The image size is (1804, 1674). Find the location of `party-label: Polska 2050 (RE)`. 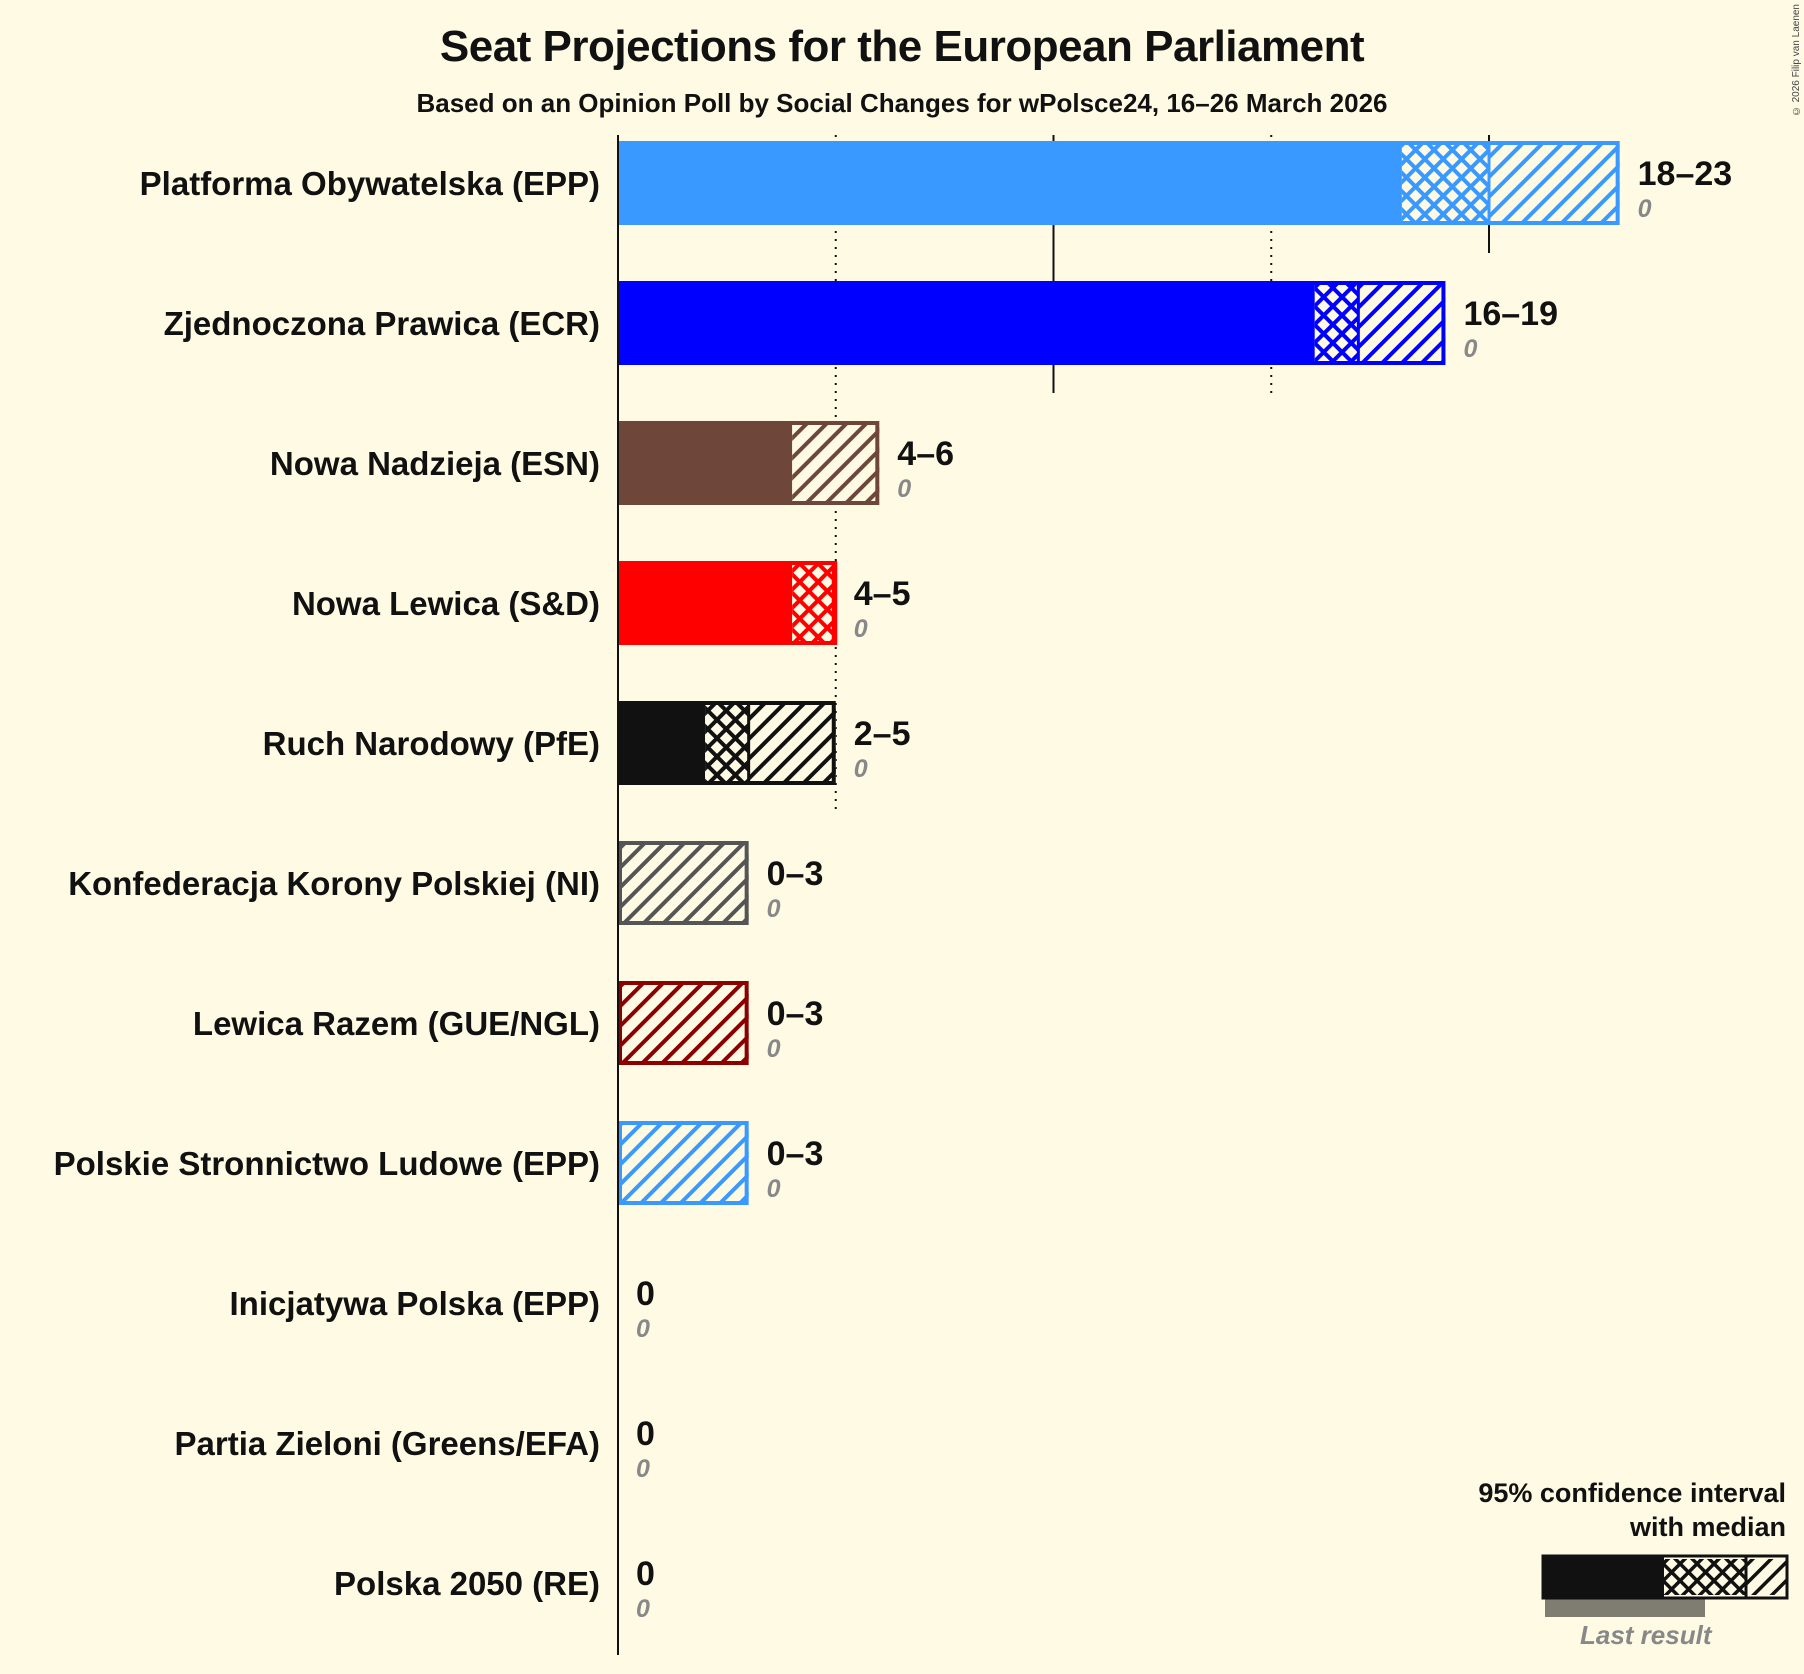

party-label: Polska 2050 (RE) is located at coordinates (467, 1583).